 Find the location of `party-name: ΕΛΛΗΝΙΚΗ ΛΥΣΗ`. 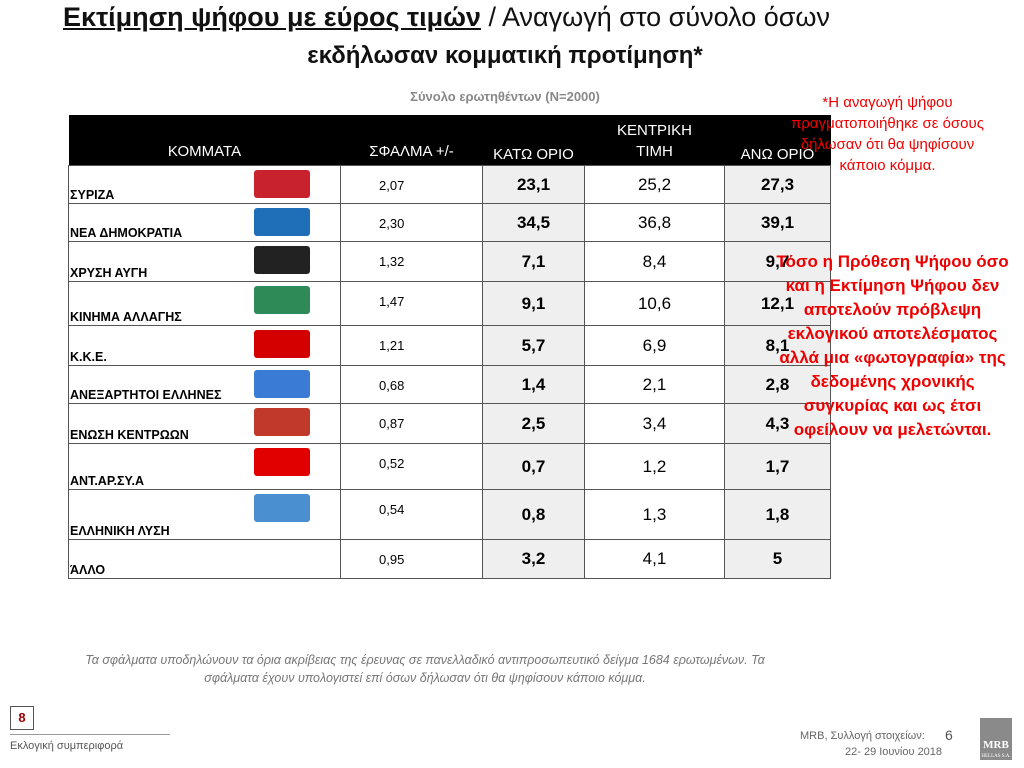

party-name: ΕΛΛΗΝΙΚΗ ΛΥΣΗ is located at coordinates (204, 514).